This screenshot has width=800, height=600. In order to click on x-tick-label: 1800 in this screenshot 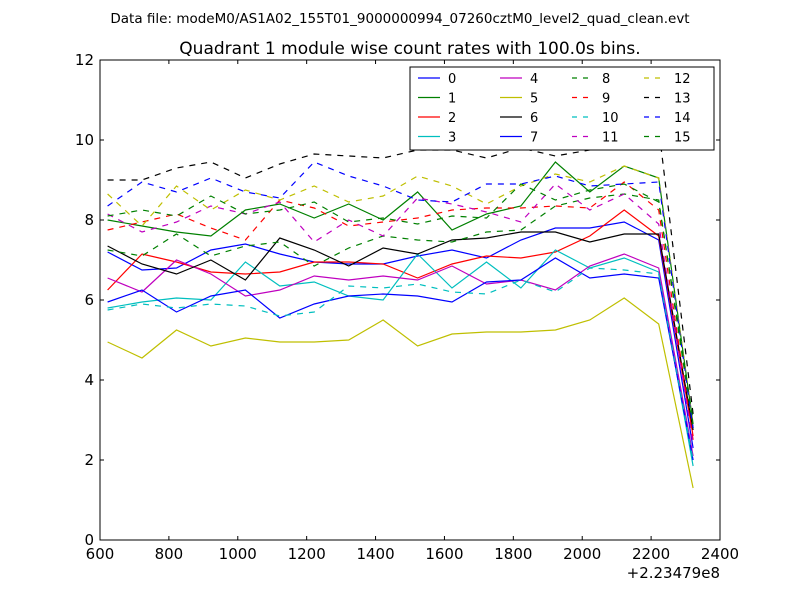, I will do `click(513, 554)`.